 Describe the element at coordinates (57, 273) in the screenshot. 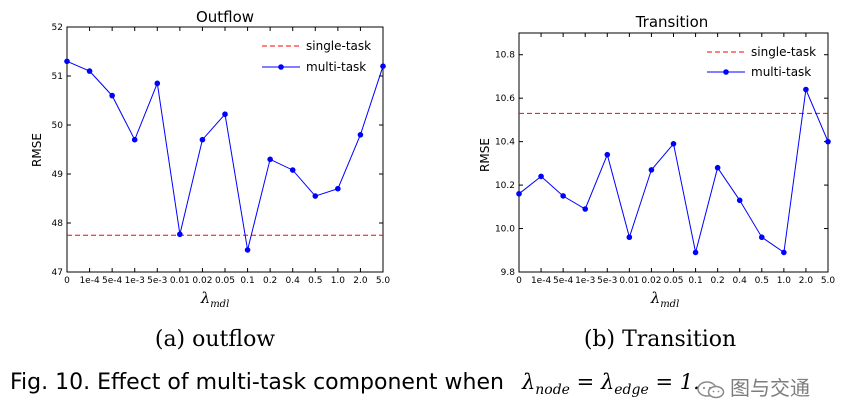

I see `y-tick-label: 47` at that location.